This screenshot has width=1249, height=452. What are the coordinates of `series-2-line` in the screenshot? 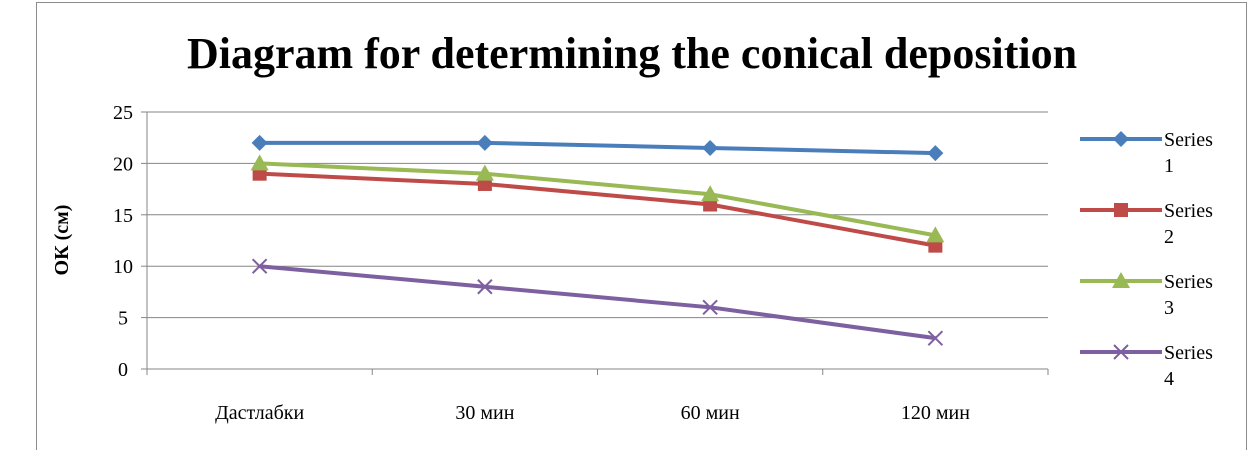 It's located at (597, 209).